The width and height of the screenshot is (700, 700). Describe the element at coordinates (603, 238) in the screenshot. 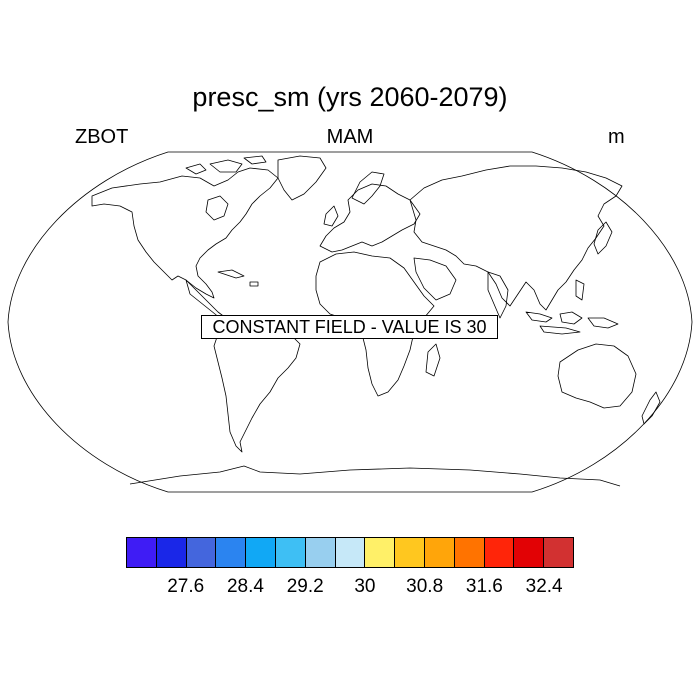

I see `coastline-japan` at that location.